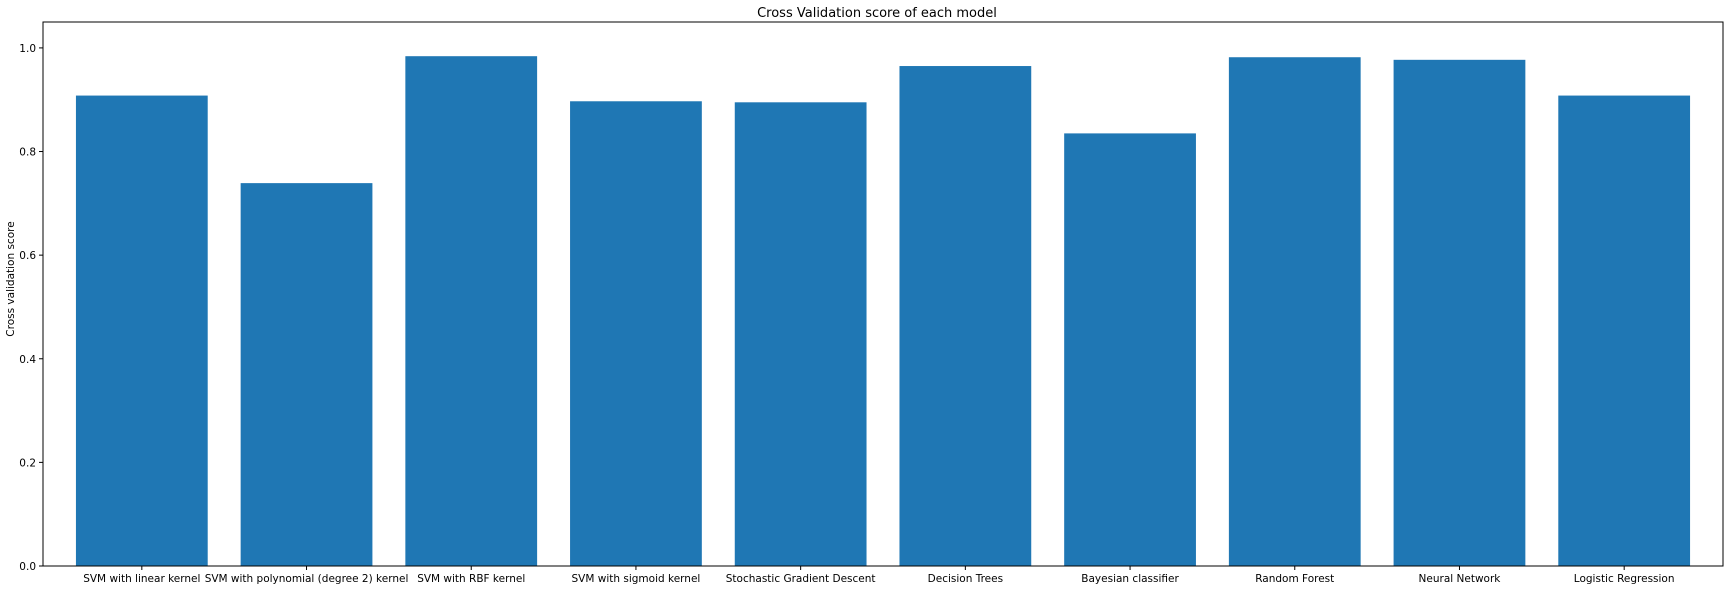  I want to click on x-tick-label: SVM with sigmoid kernel, so click(636, 579).